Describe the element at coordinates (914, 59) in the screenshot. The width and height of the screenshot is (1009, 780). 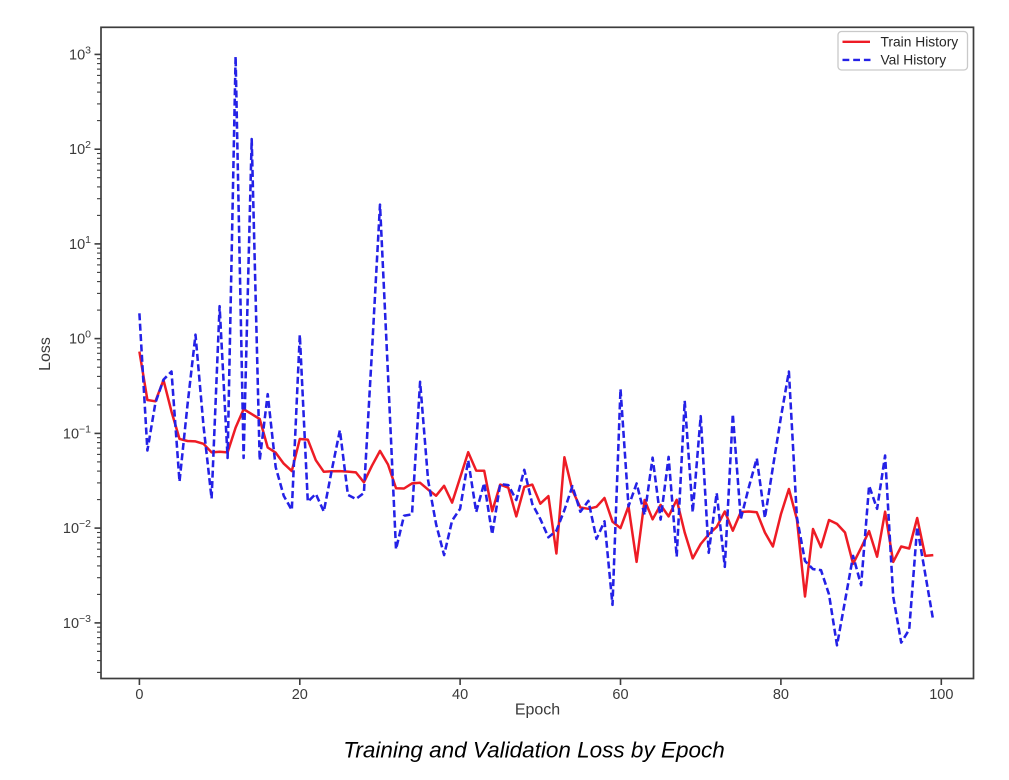
I see `svg-text: Val History` at that location.